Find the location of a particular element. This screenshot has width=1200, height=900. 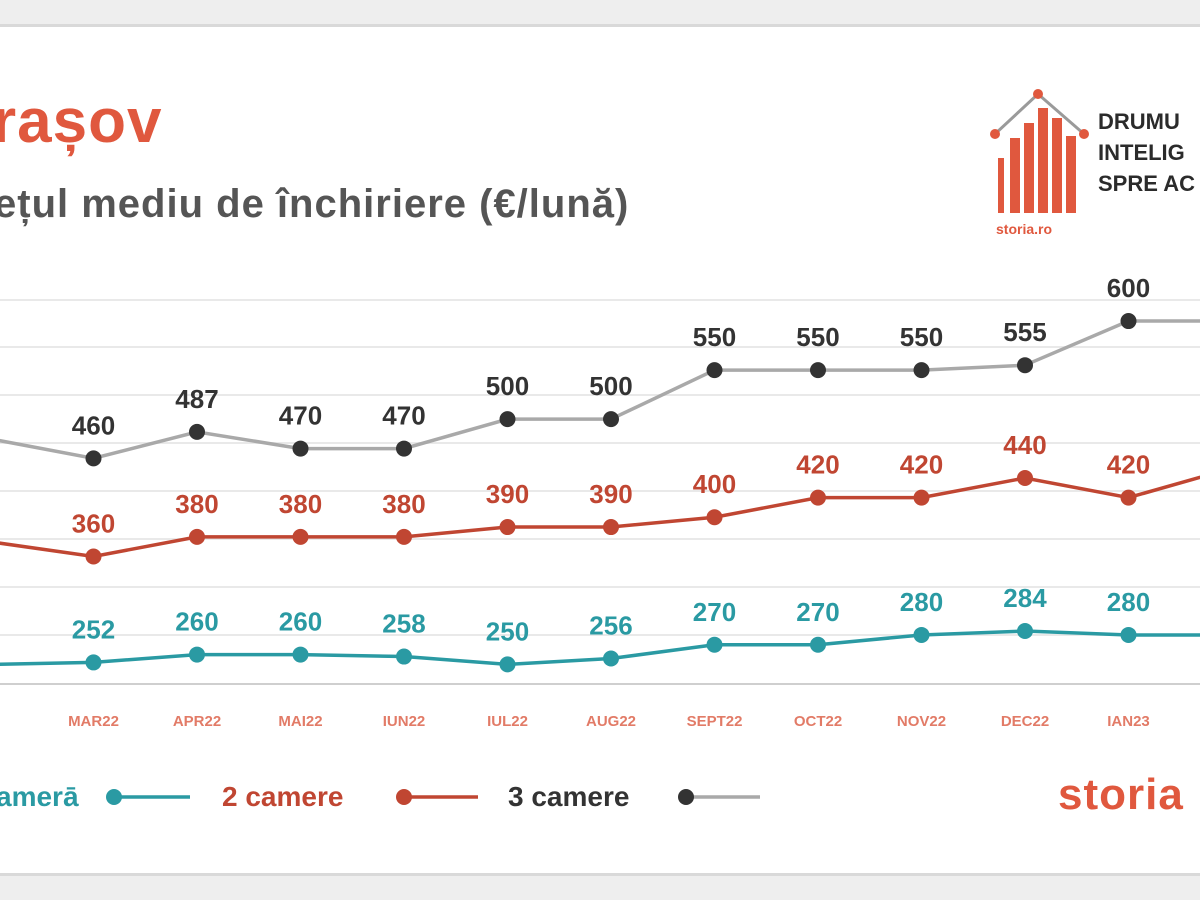

logo-sub: storia.ro is located at coordinates (1024, 229).